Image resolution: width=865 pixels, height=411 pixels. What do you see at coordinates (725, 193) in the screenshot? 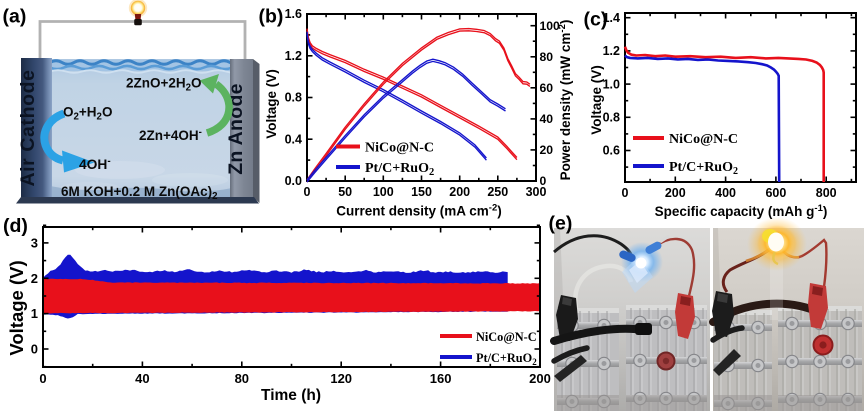
I see `svg-text: 400` at bounding box center [725, 193].